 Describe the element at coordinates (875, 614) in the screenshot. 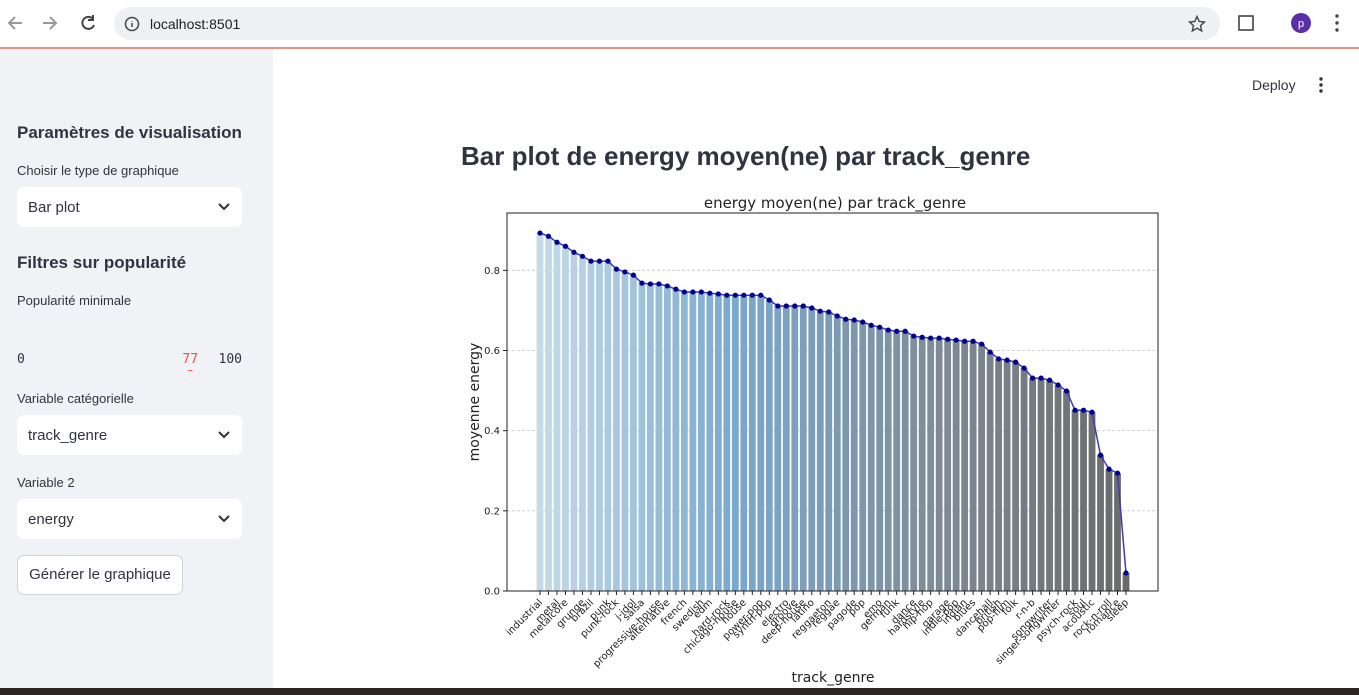

I see `x-tick-label: german` at that location.